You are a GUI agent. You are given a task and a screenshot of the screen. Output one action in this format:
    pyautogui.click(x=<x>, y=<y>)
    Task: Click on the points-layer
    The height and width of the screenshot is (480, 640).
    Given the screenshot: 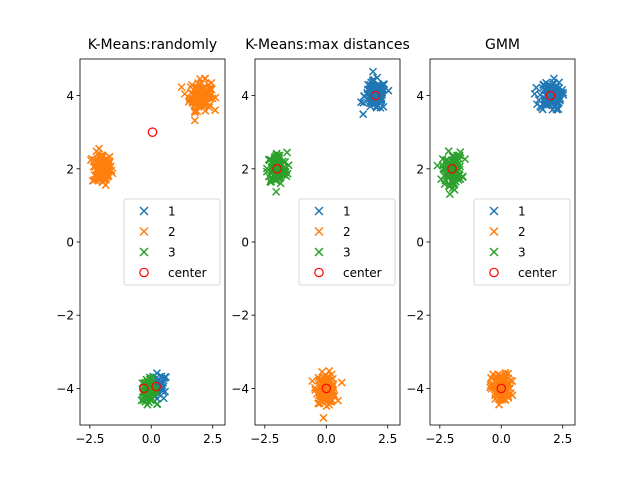 What is the action you would take?
    pyautogui.click(x=153, y=241)
    